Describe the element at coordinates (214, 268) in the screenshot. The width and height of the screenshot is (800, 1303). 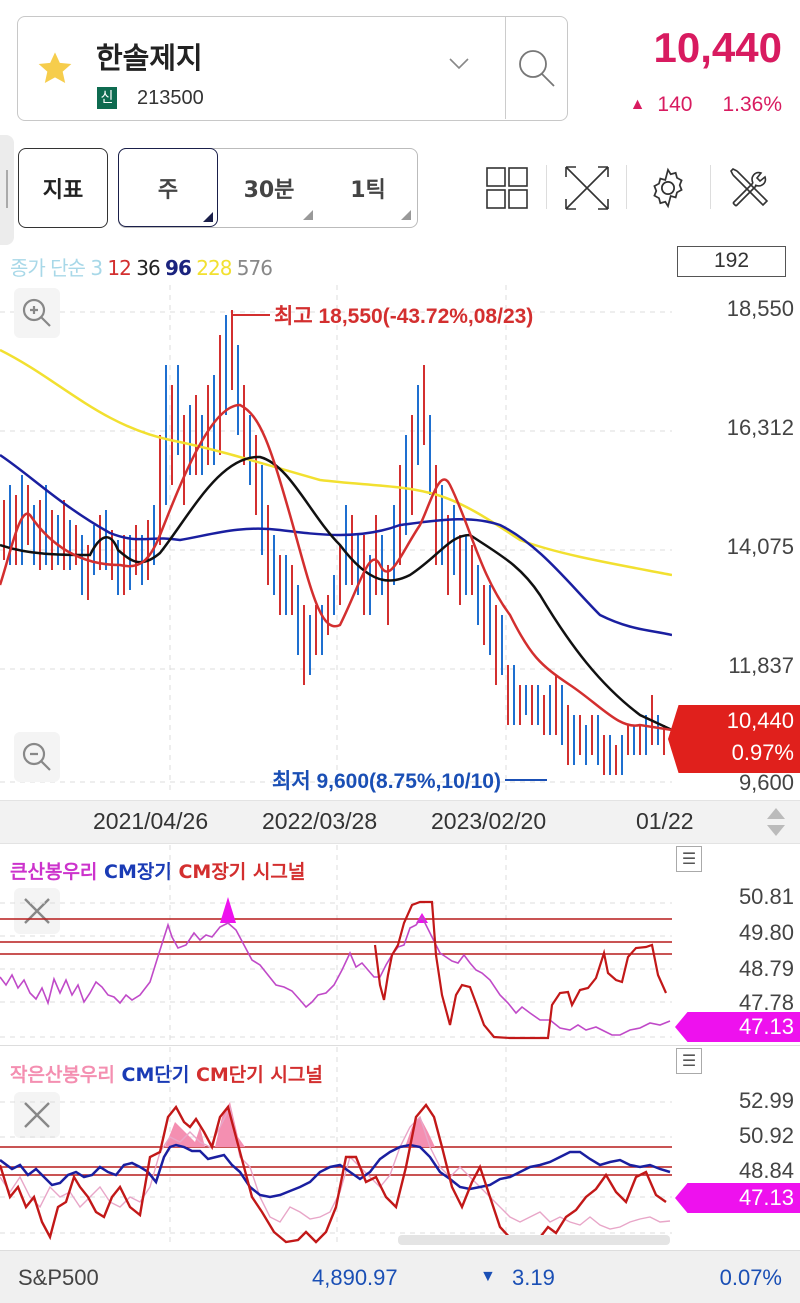
I see `ma-period-228: 228` at that location.